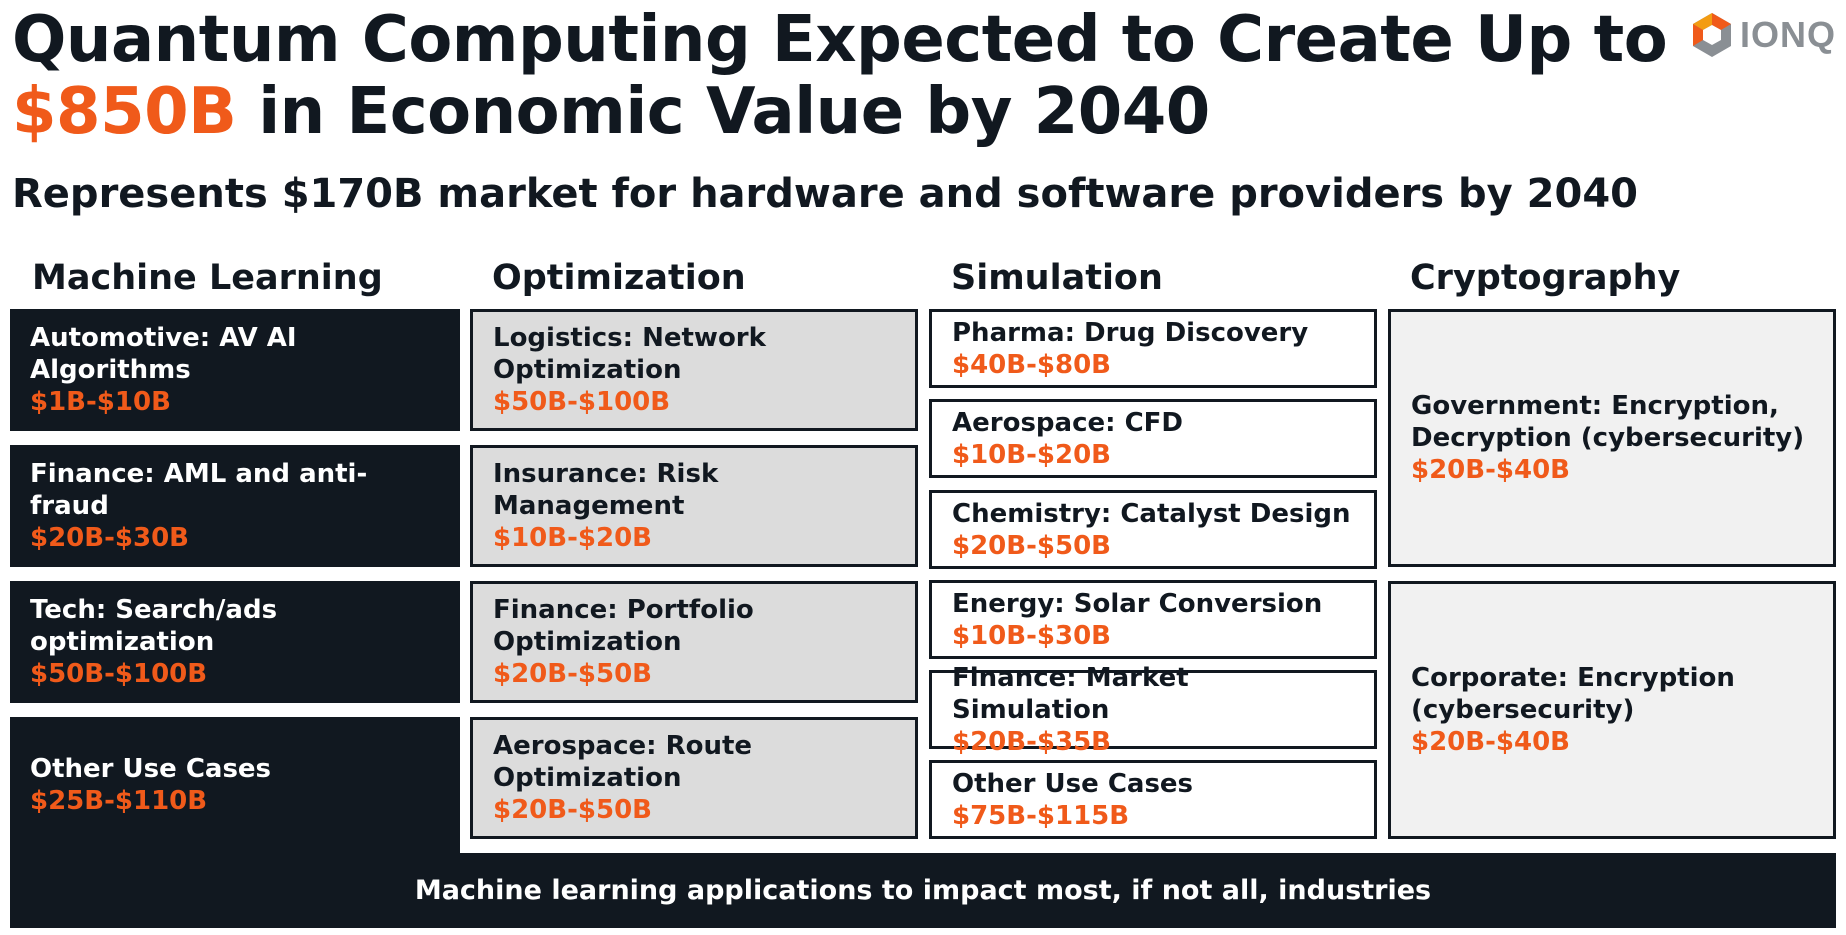 This screenshot has width=1846, height=935. I want to click on use-case-card: Tech: Search/ads optimization $50B-$100B, so click(235, 642).